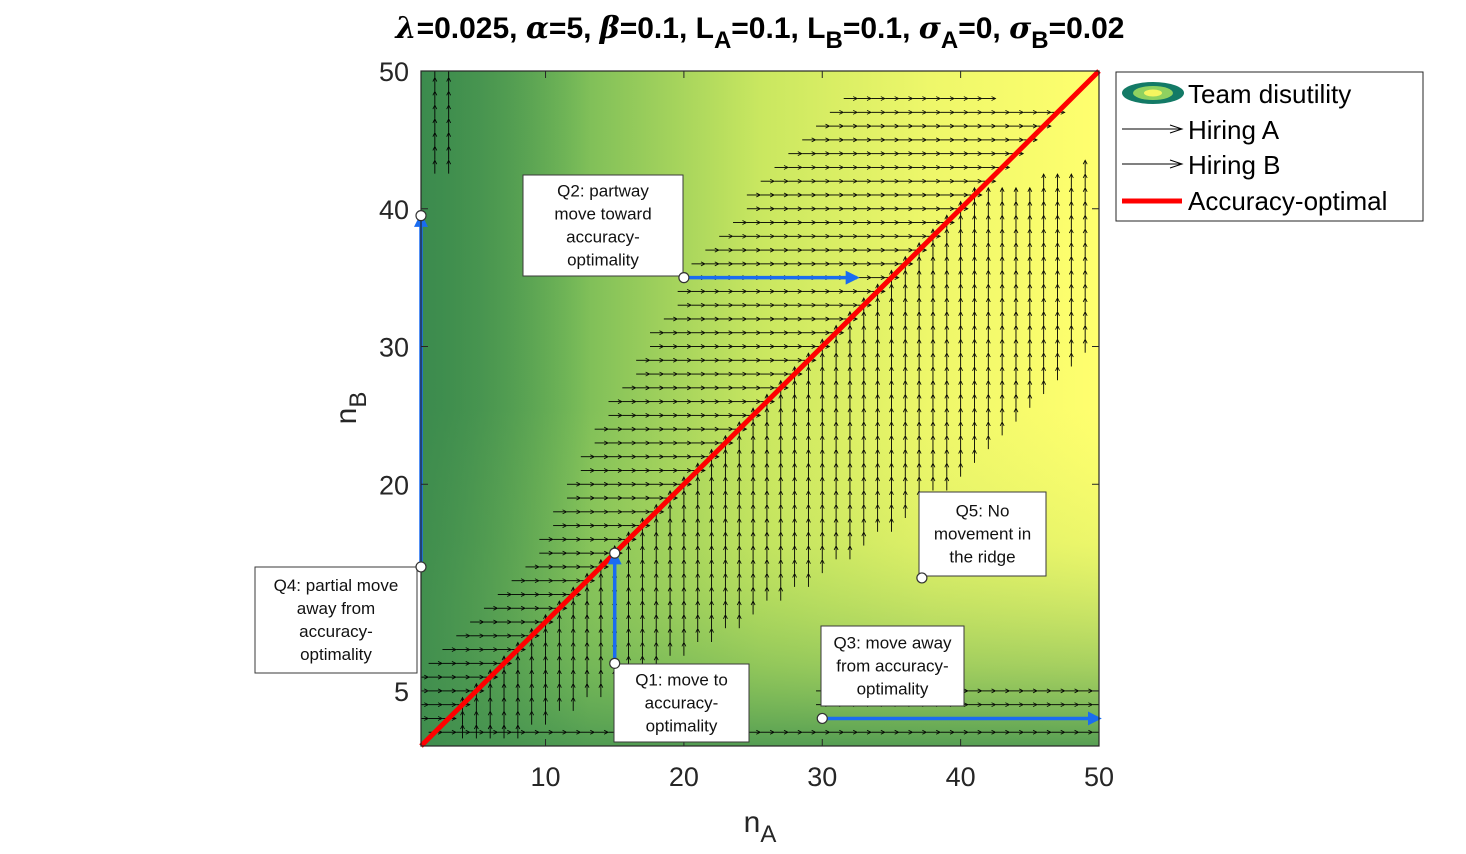 This screenshot has height=854, width=1466. What do you see at coordinates (394, 72) in the screenshot?
I see `y-tick-label: 50` at bounding box center [394, 72].